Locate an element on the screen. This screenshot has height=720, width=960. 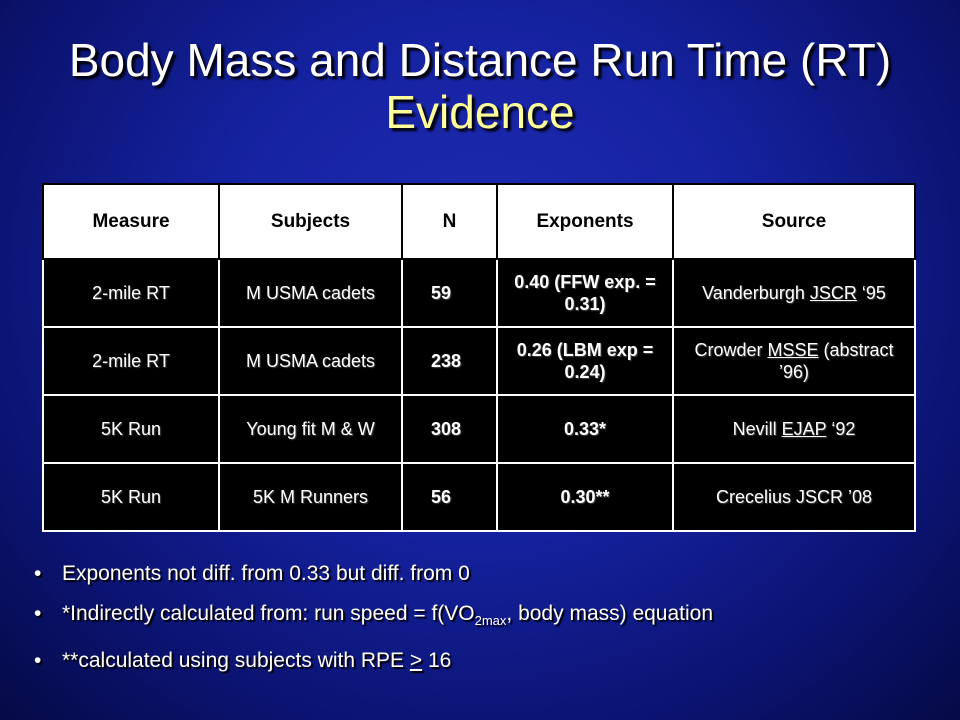
source-journal: MSSE is located at coordinates (793, 350).